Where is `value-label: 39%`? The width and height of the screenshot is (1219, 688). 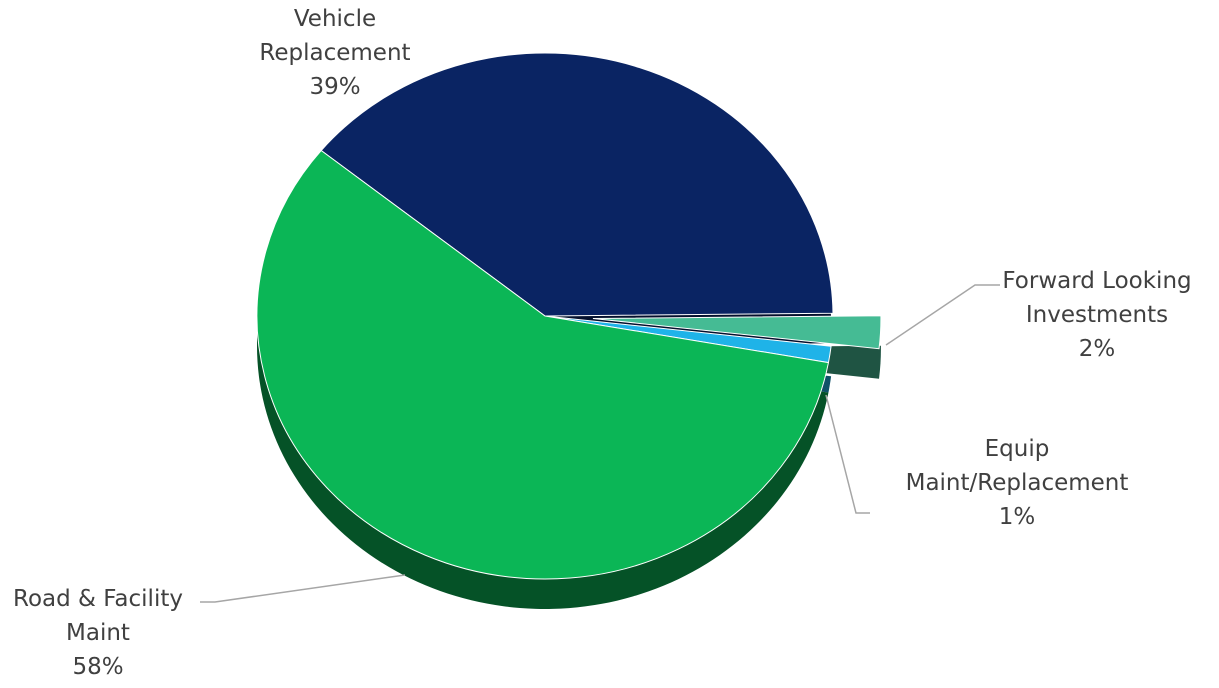
value-label: 39% is located at coordinates (335, 87).